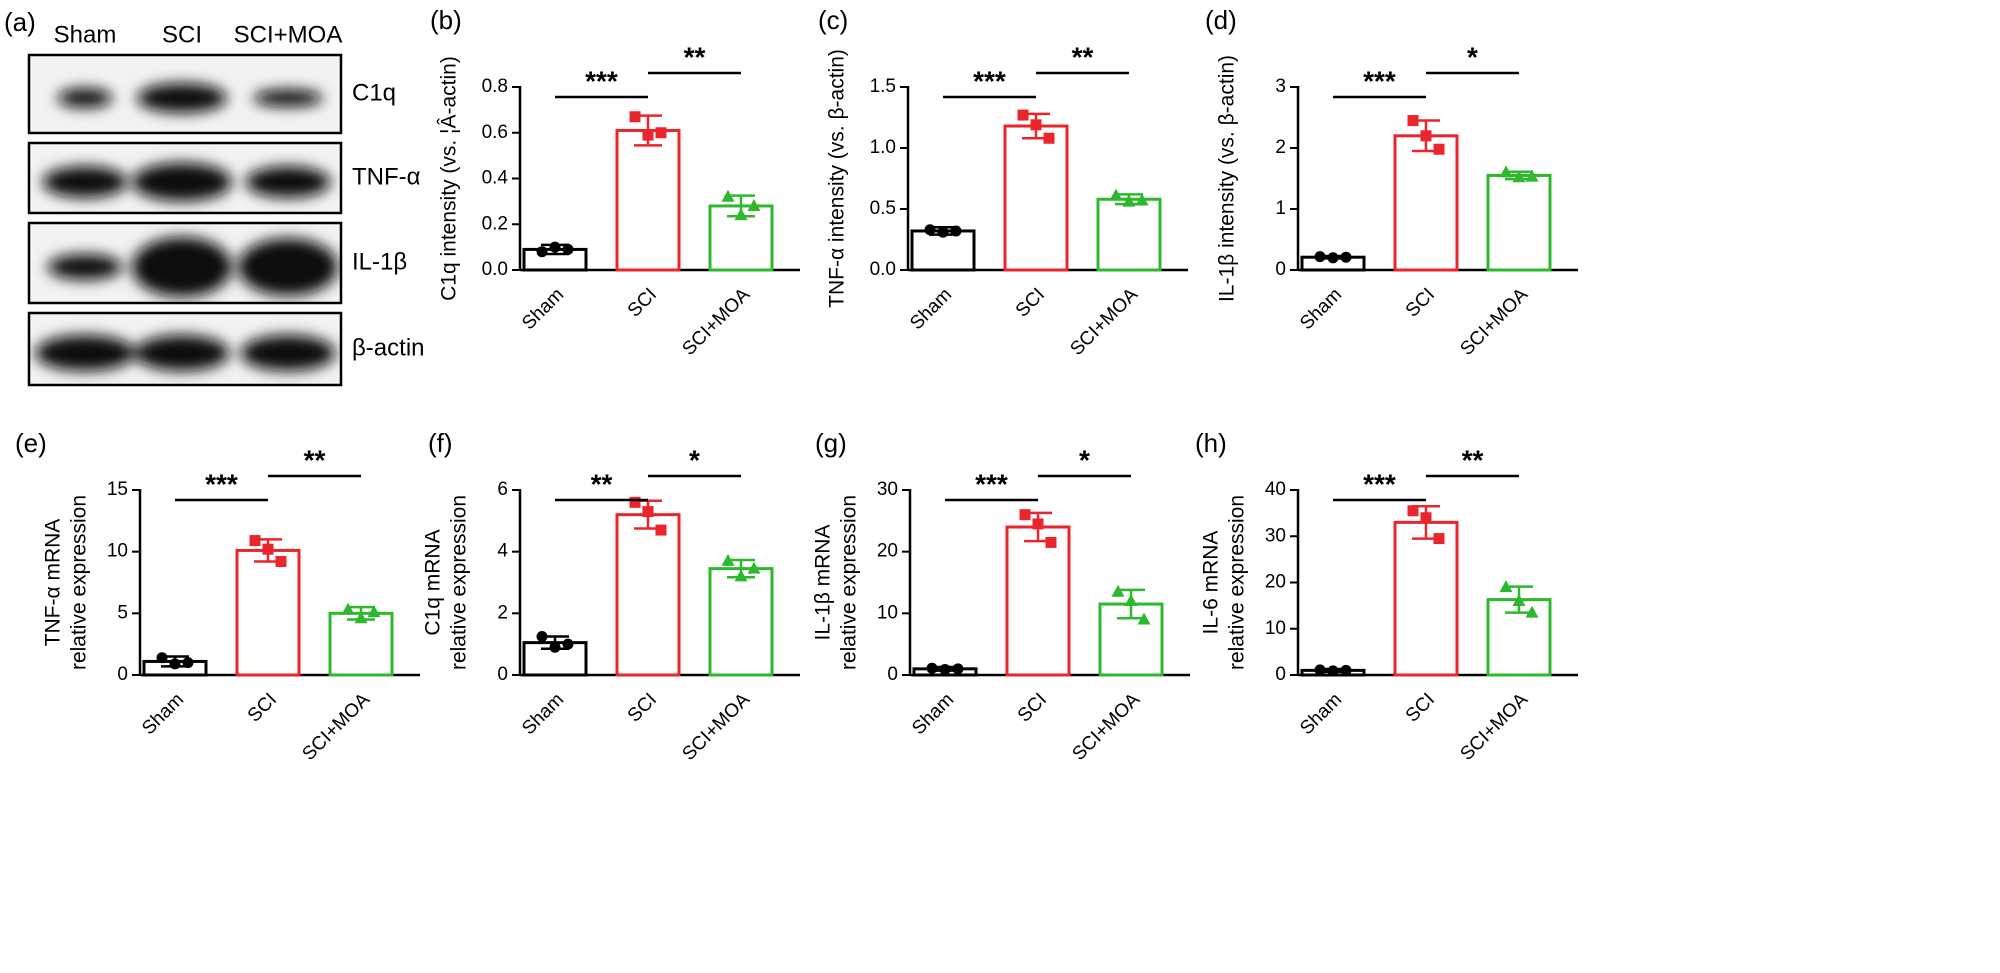 The image size is (2000, 973). Describe the element at coordinates (1211, 443) in the screenshot. I see `panel-label: (h)` at that location.